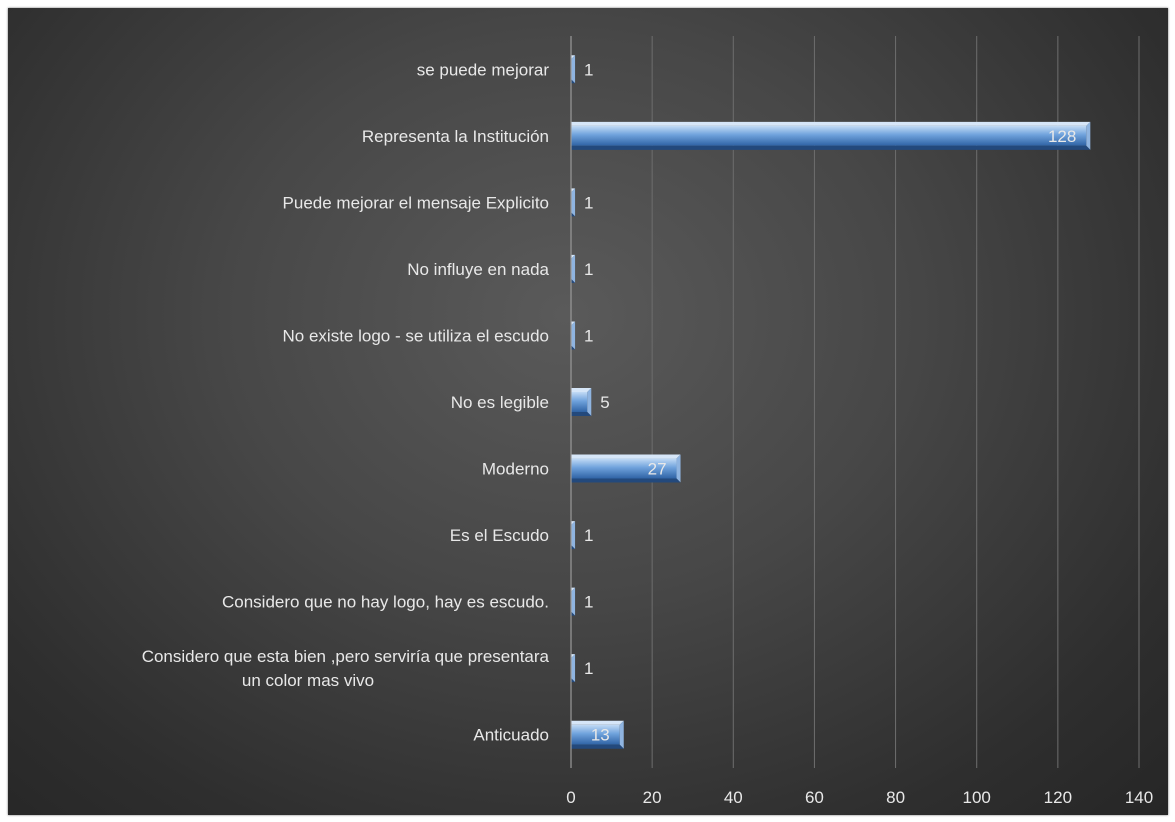  What do you see at coordinates (977, 797) in the screenshot?
I see `x-tick-label: 100` at bounding box center [977, 797].